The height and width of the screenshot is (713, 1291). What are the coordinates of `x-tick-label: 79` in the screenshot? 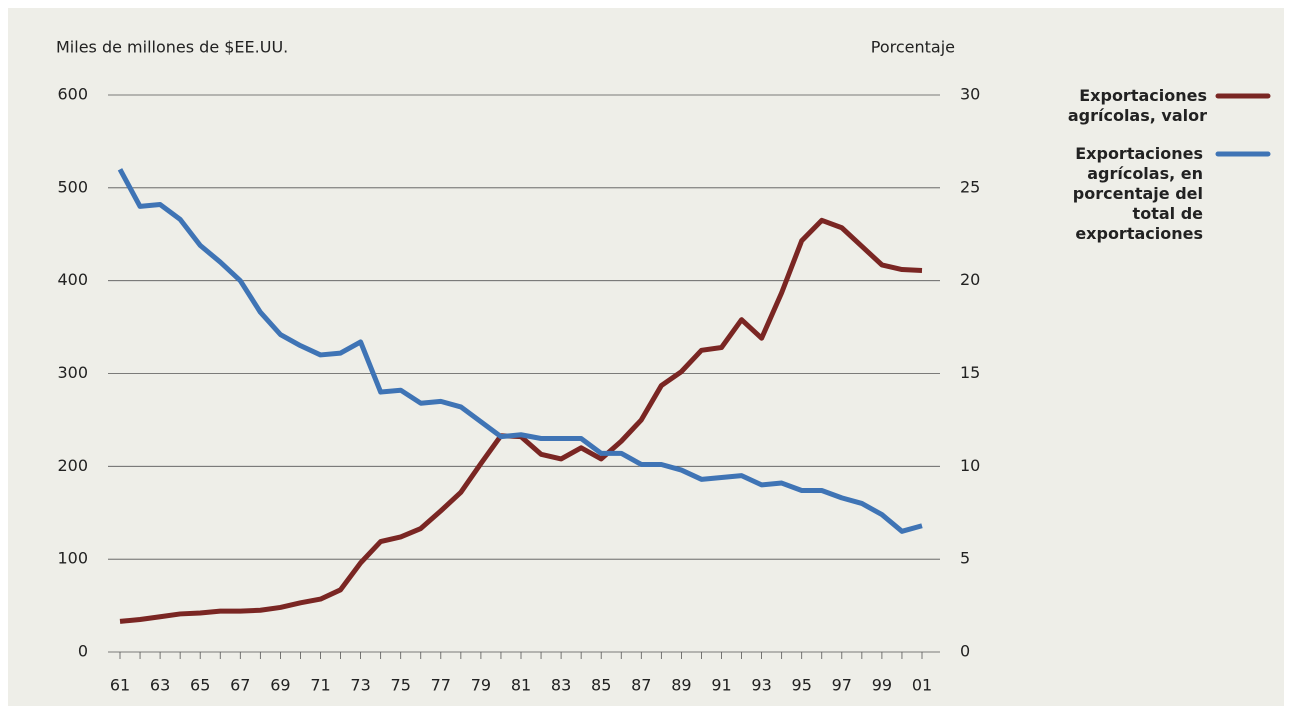 It's located at (481, 685).